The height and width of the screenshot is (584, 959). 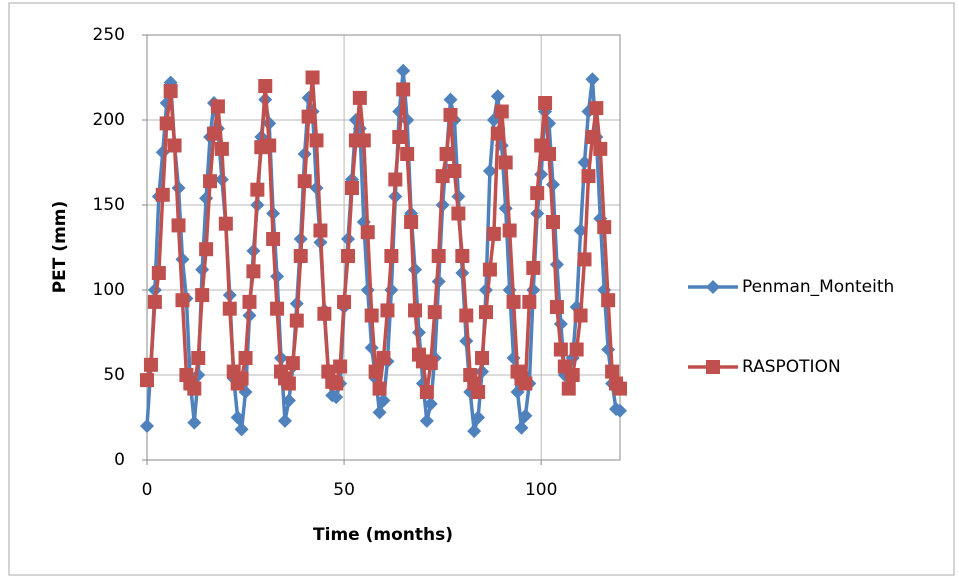 What do you see at coordinates (109, 35) in the screenshot?
I see `y-tick-label: 250` at bounding box center [109, 35].